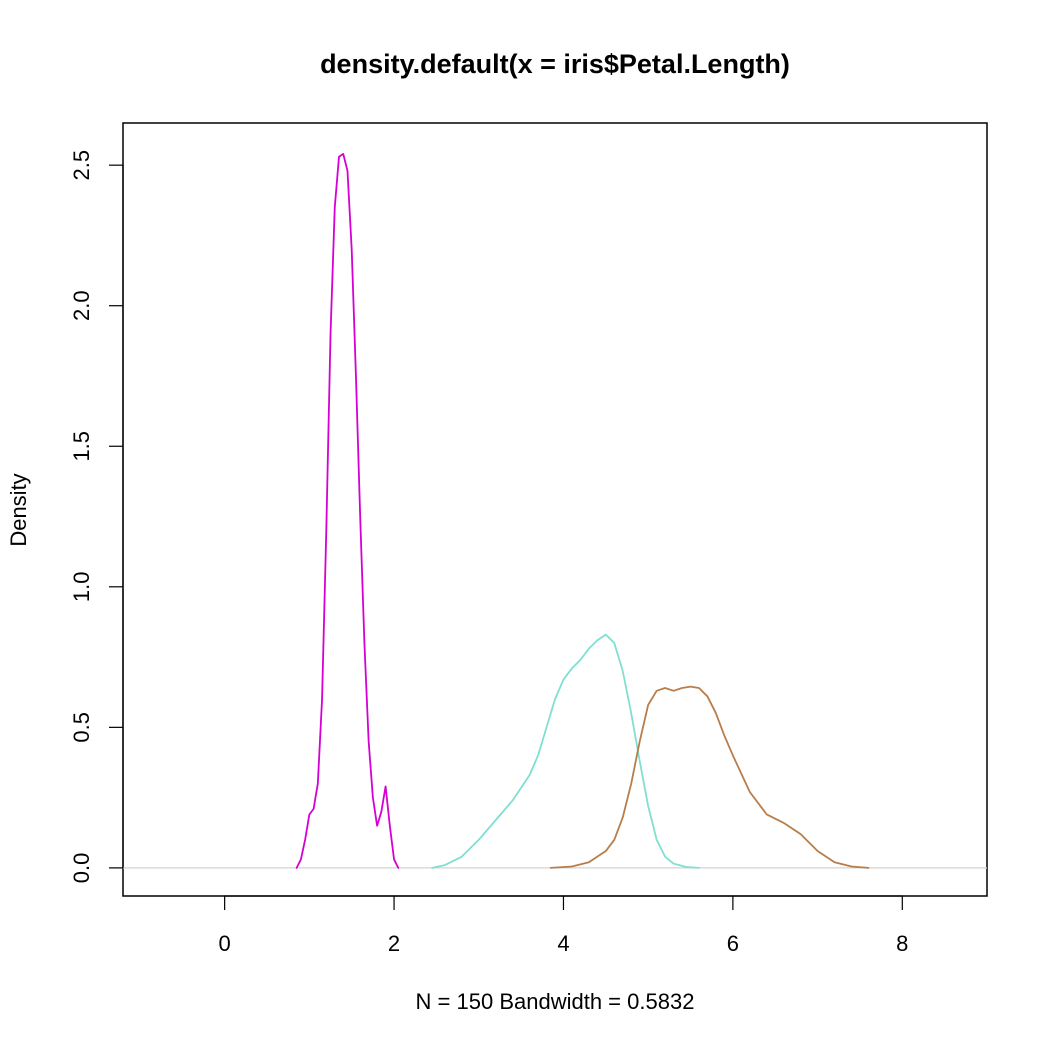 The image size is (1050, 1050). What do you see at coordinates (555, 64) in the screenshot?
I see `chart-title: density.default(x = iris$Petal.Length)` at bounding box center [555, 64].